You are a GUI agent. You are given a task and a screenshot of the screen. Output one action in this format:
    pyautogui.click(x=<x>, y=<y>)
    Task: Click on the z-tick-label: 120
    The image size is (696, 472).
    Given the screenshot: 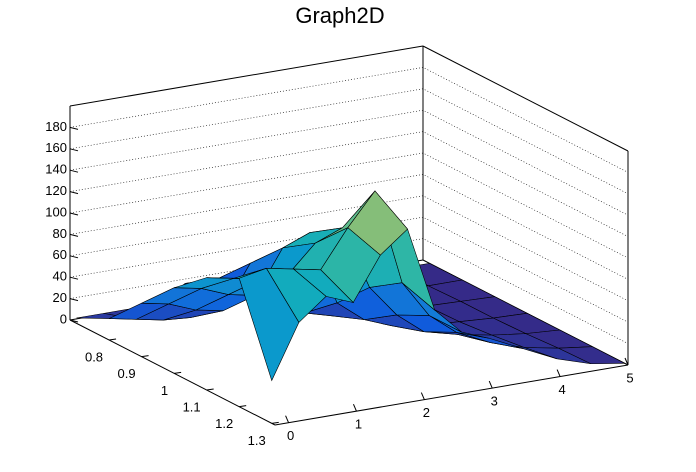 What is the action you would take?
    pyautogui.click(x=56, y=190)
    